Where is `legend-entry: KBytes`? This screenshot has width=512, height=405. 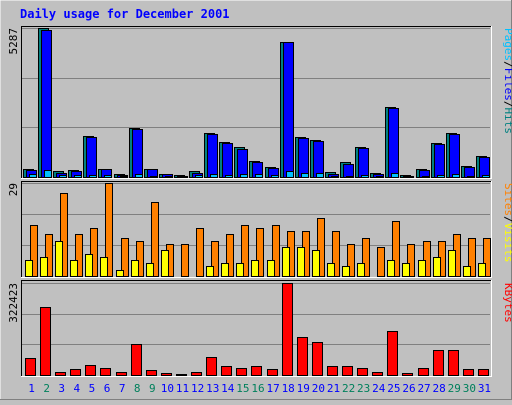 legend-entry: KBytes is located at coordinates (507, 303).